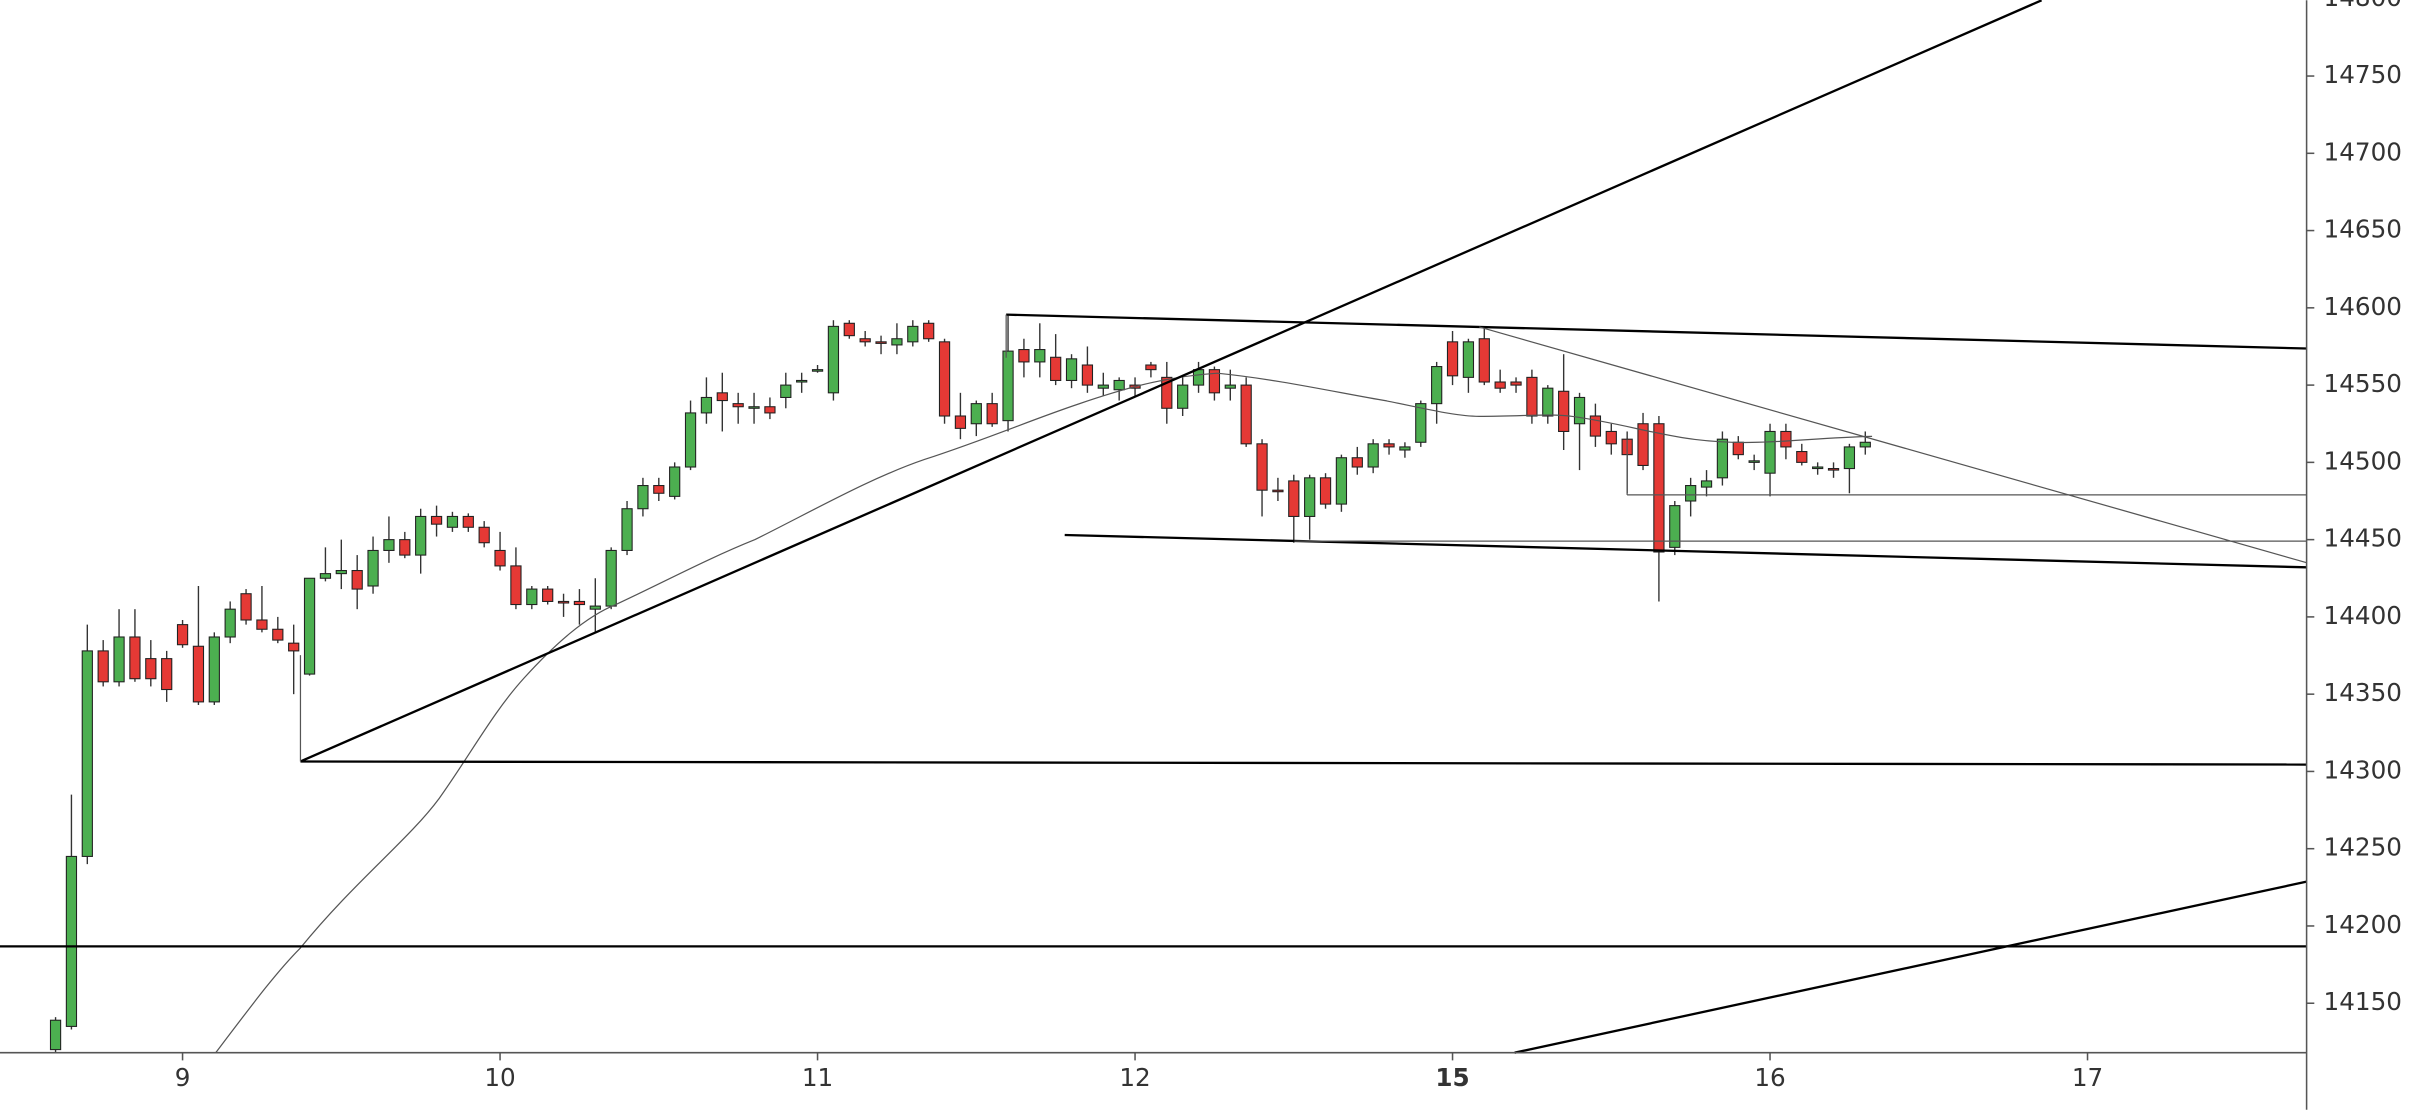 The image size is (2416, 1110). I want to click on y-tick-label: 14200, so click(2363, 924).